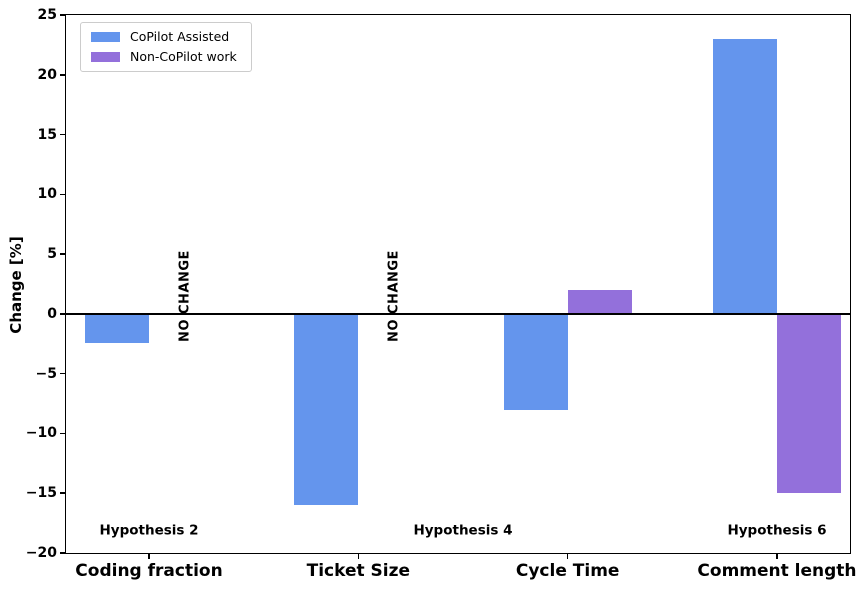 This screenshot has width=863, height=592. Describe the element at coordinates (326, 409) in the screenshot. I see `bar-copilot-assisted-ticket-size` at that location.